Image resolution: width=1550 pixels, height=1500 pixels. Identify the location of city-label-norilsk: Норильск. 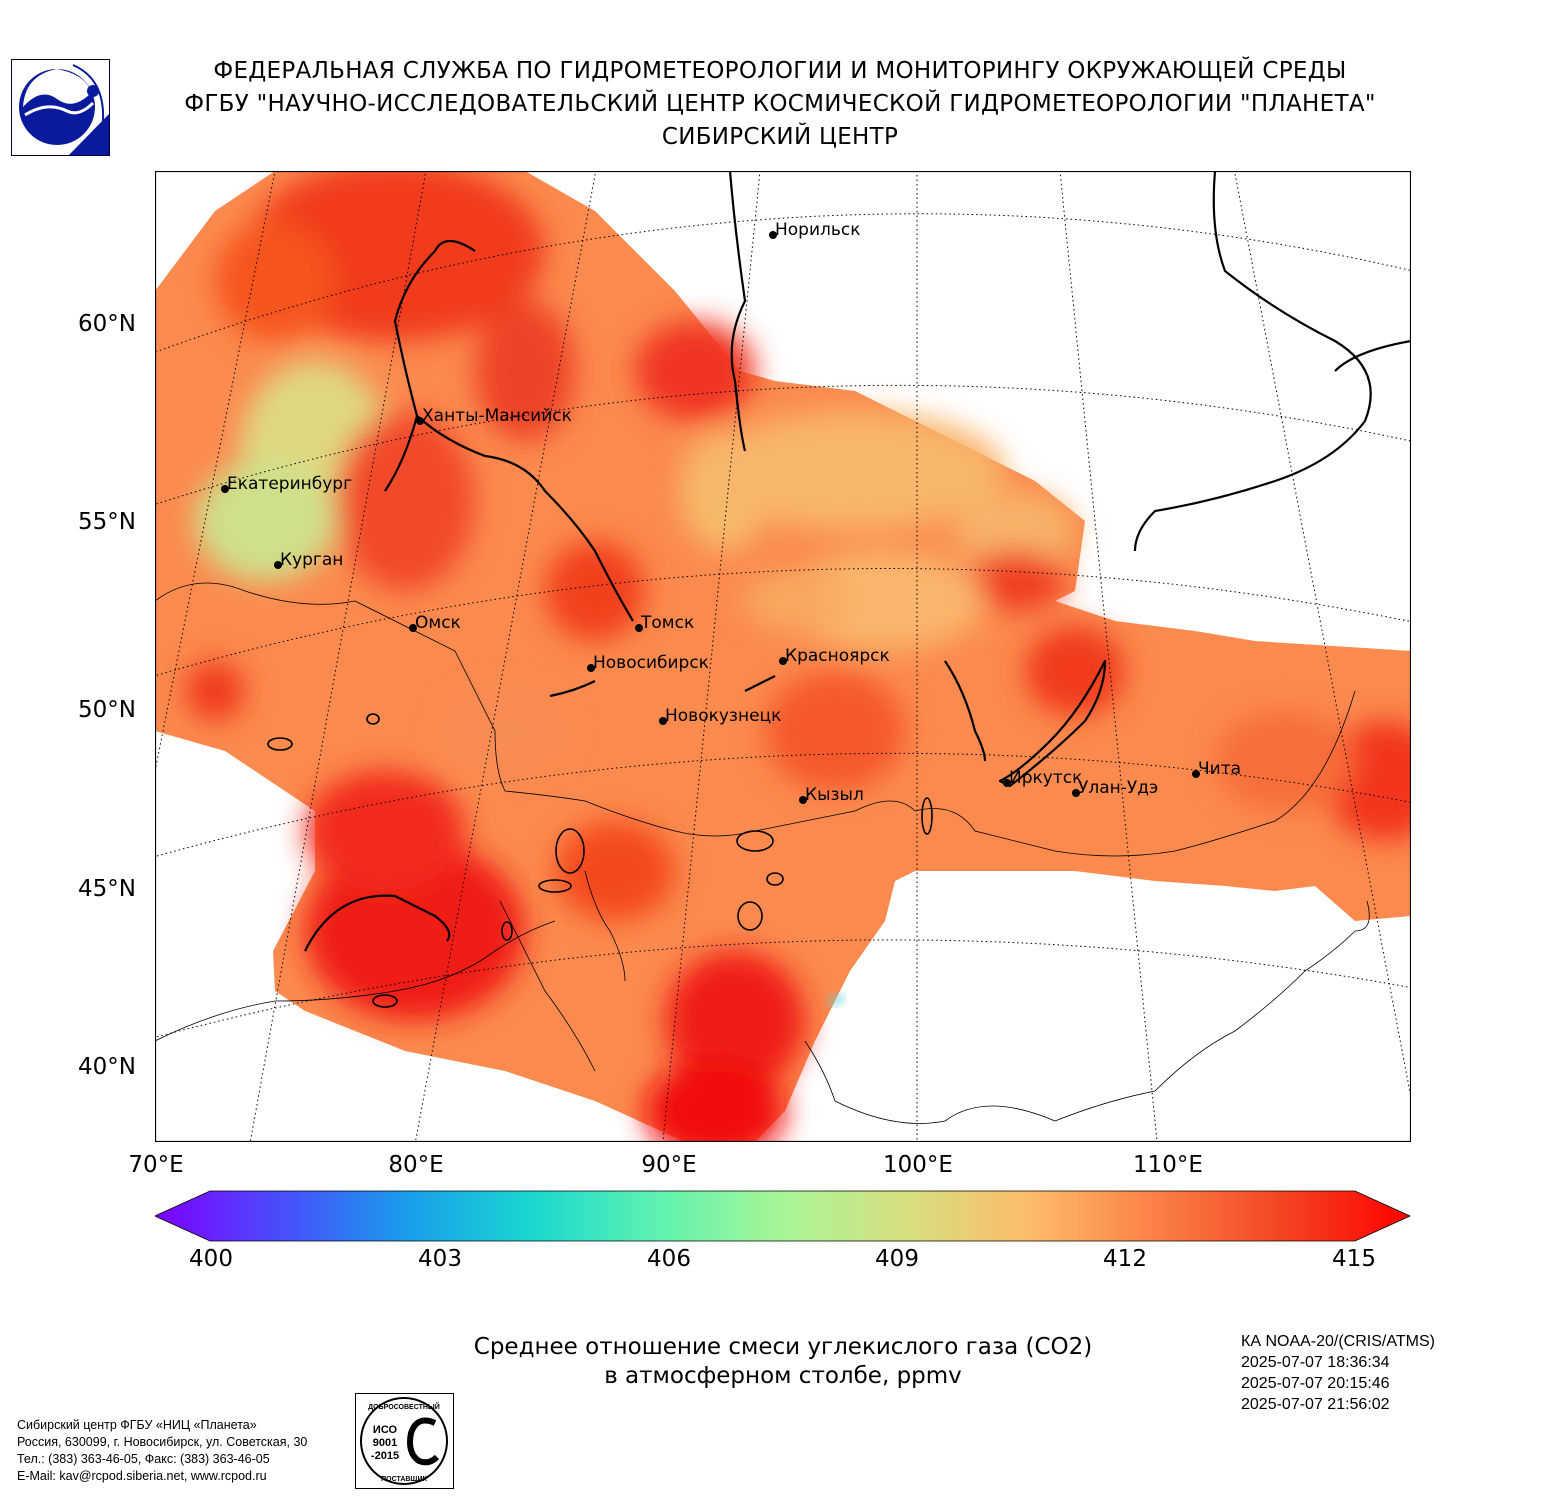
(818, 230).